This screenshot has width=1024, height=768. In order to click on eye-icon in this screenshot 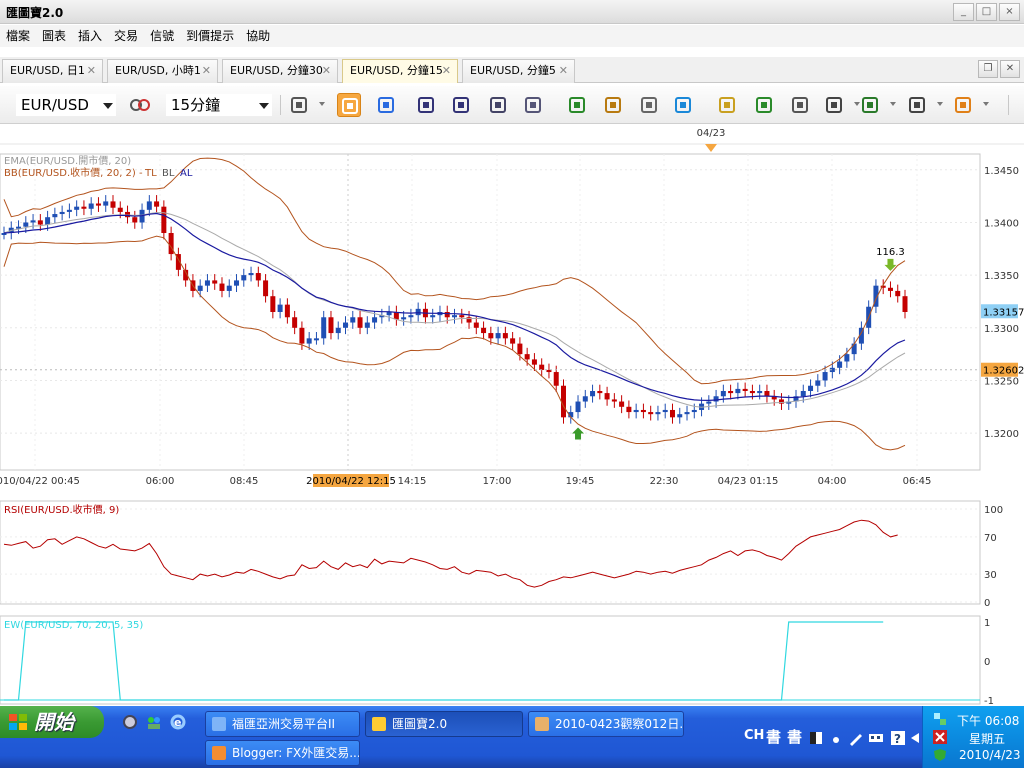, I will do `click(649, 105)`.